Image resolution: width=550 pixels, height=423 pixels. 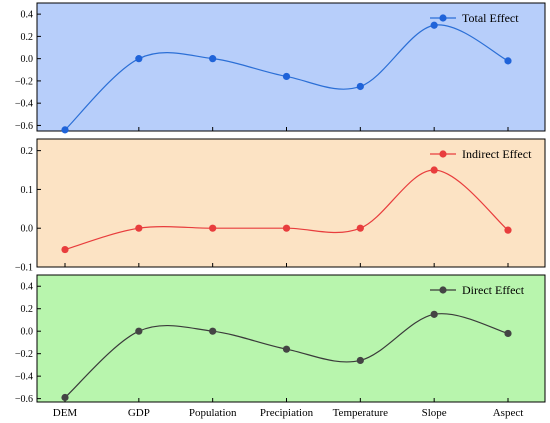 What do you see at coordinates (139, 413) in the screenshot?
I see `x-tick-label: GDP` at bounding box center [139, 413].